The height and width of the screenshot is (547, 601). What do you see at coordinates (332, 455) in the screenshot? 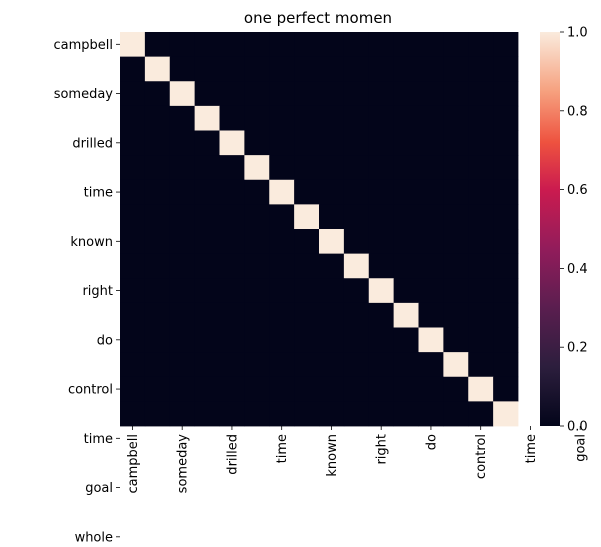
I see `x-tick-label: known` at bounding box center [332, 455].